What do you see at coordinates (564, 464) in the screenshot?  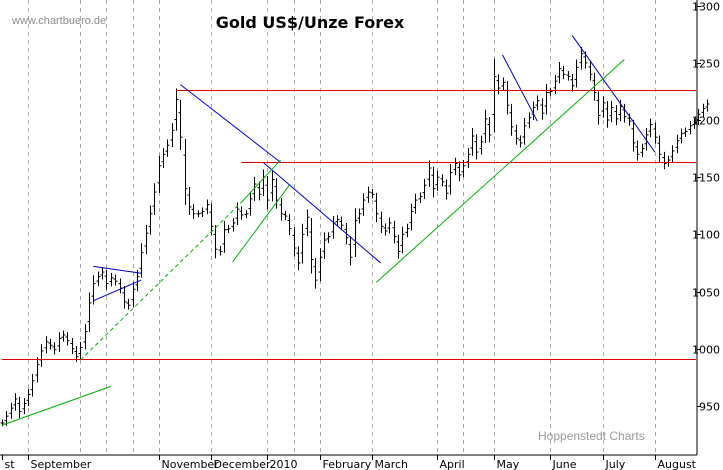 I see `x-tick-label: June` at bounding box center [564, 464].